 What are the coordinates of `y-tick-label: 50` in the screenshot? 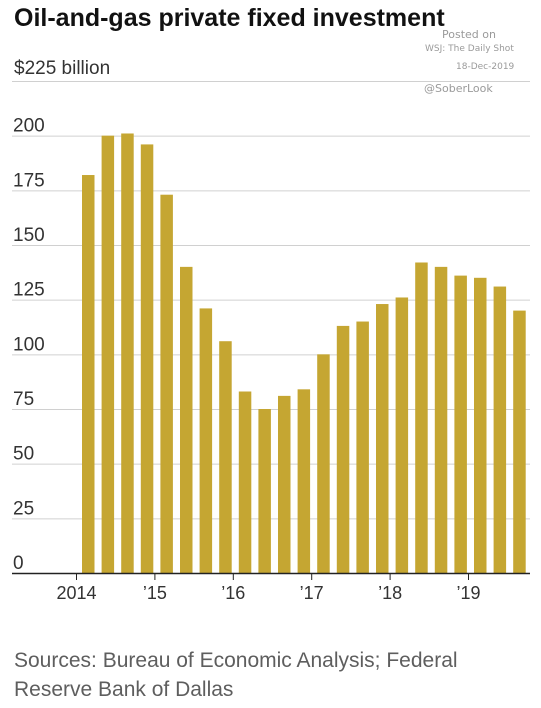 It's located at (23, 454).